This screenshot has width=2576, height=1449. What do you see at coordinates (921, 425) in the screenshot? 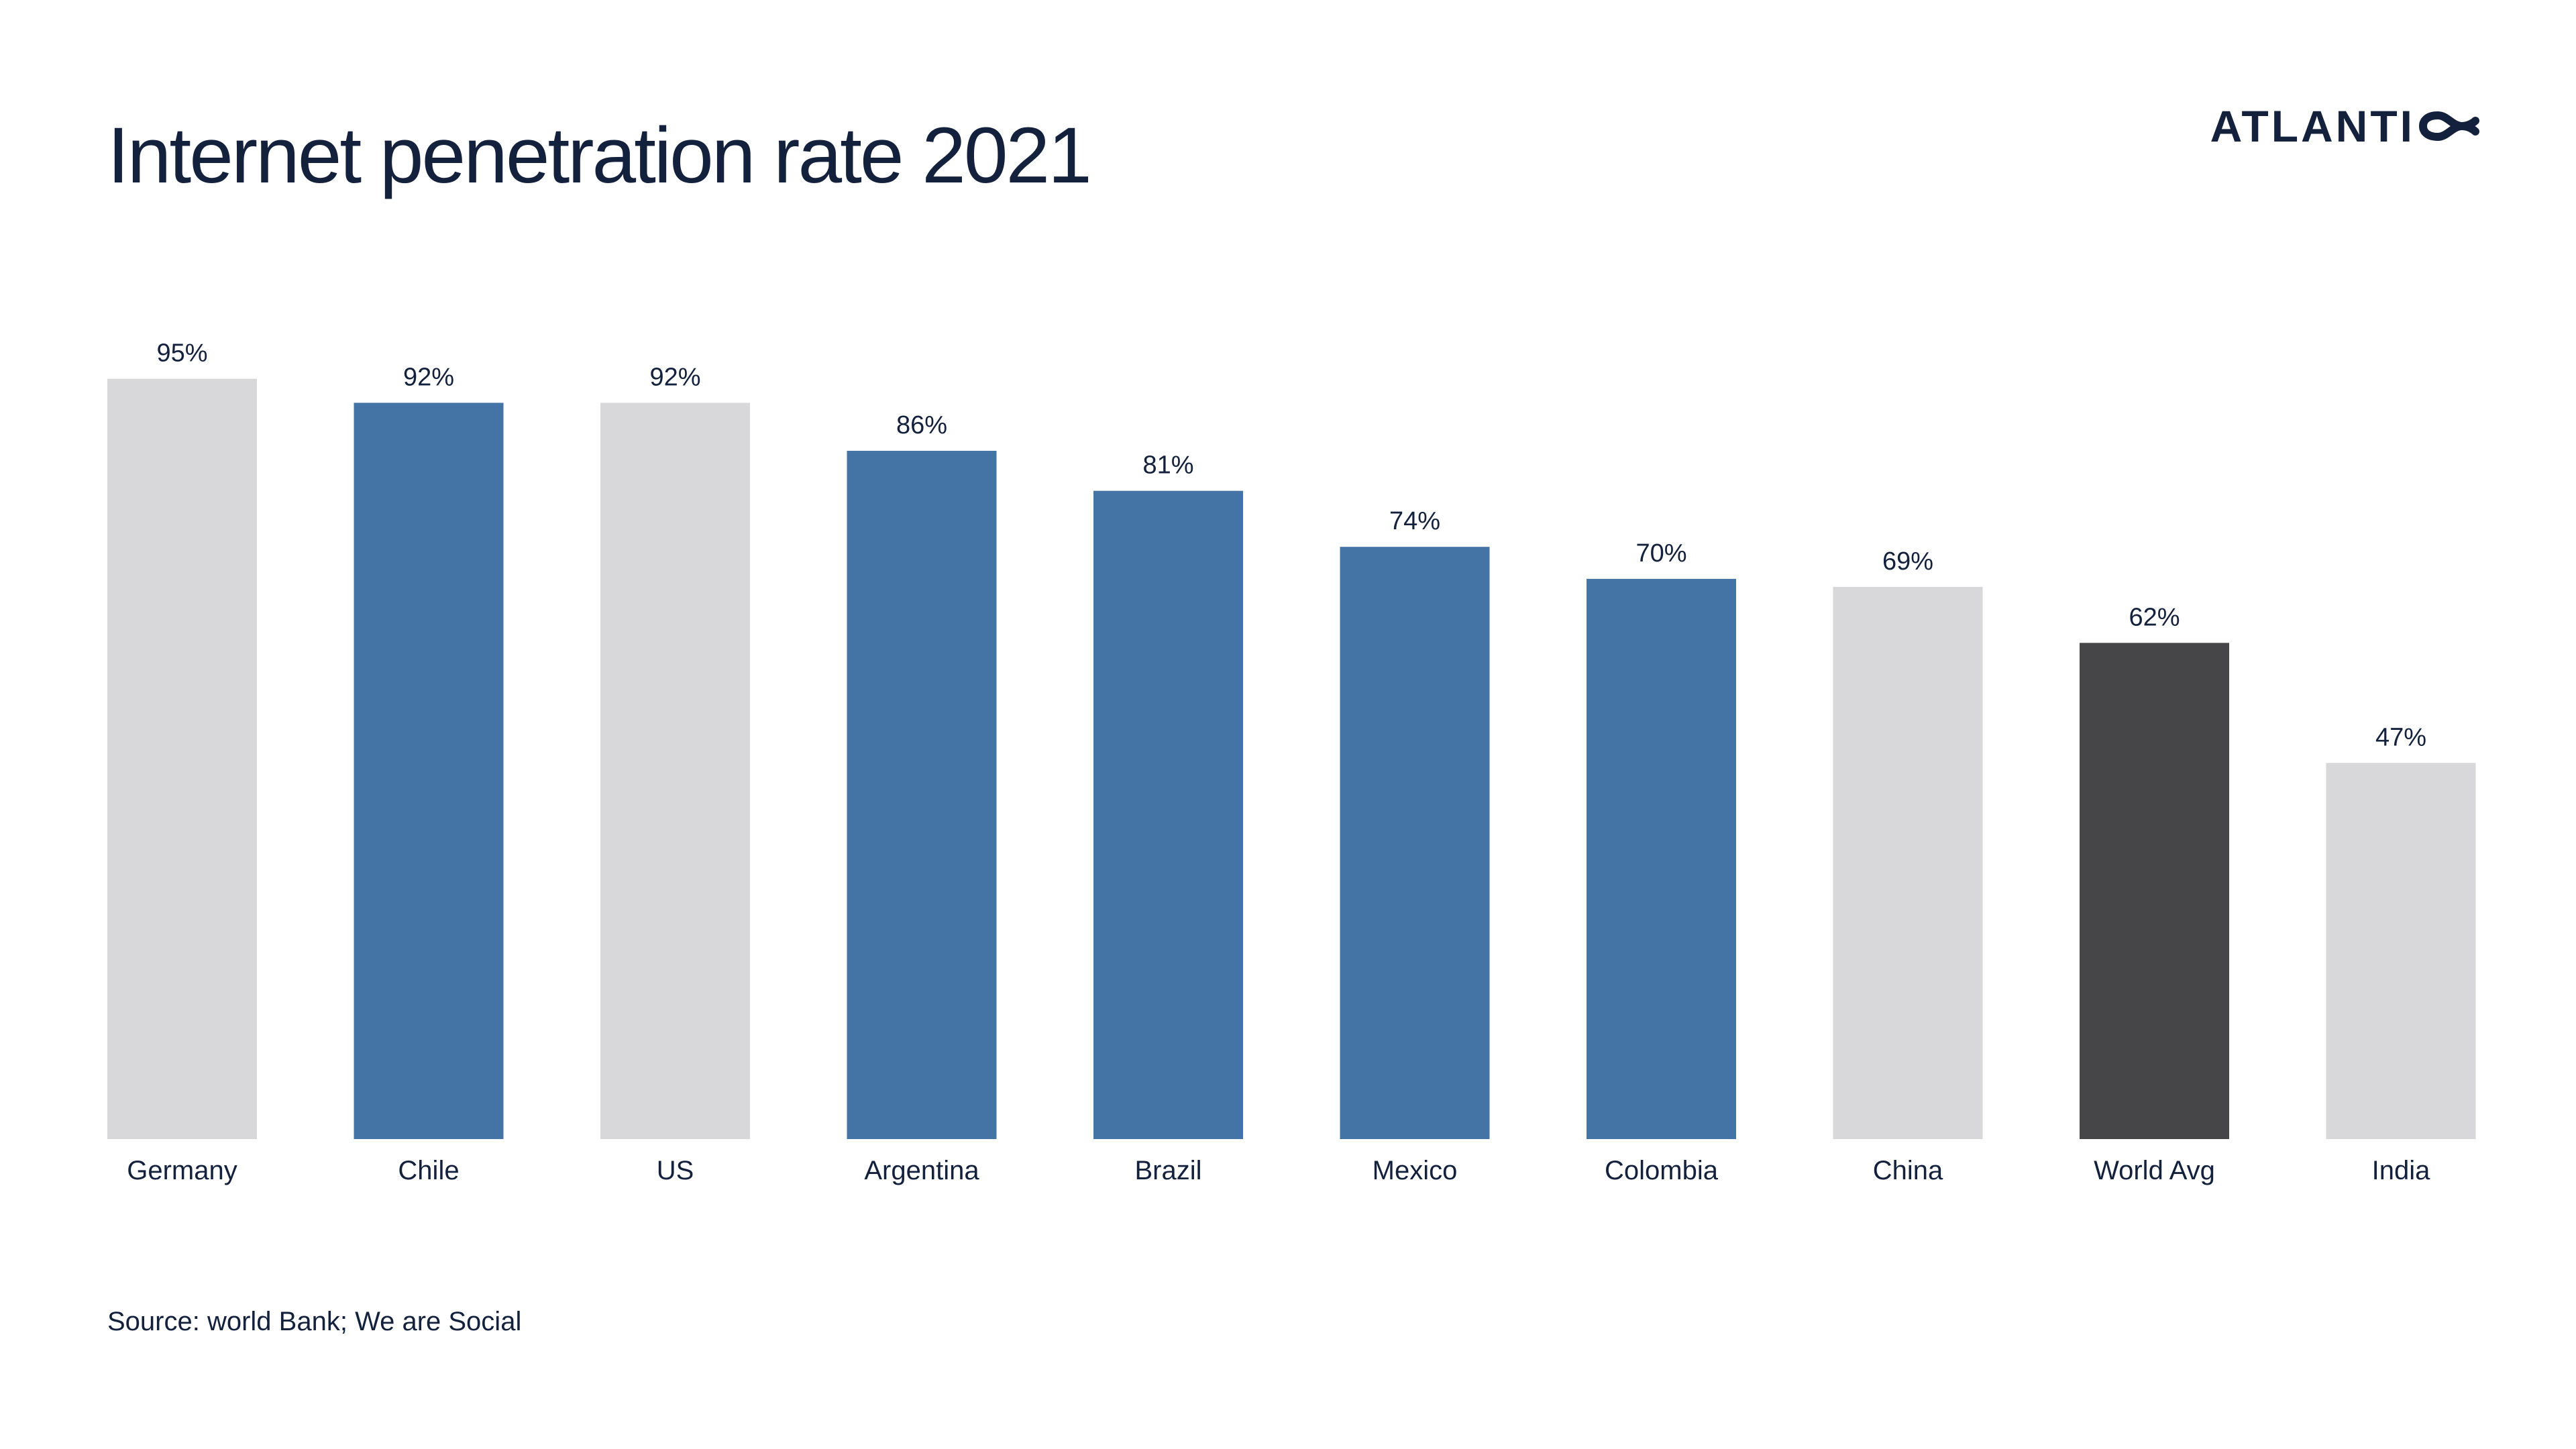
I see `value-label: 86%` at bounding box center [921, 425].